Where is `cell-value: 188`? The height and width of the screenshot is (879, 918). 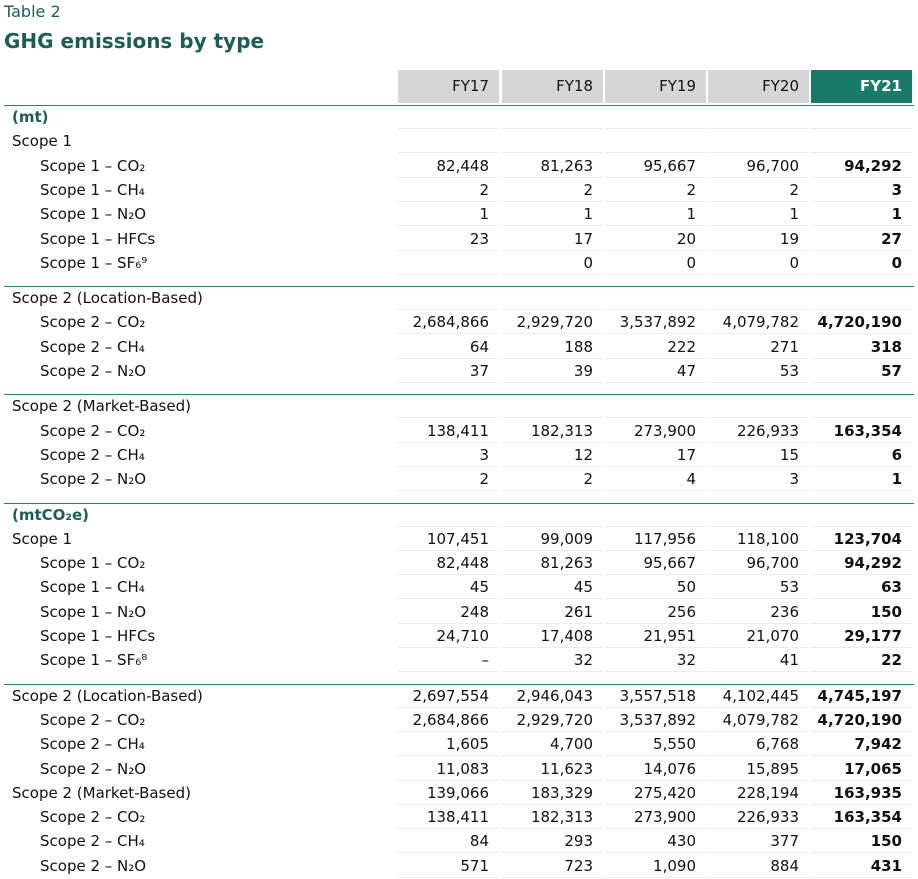
cell-value: 188 is located at coordinates (552, 347).